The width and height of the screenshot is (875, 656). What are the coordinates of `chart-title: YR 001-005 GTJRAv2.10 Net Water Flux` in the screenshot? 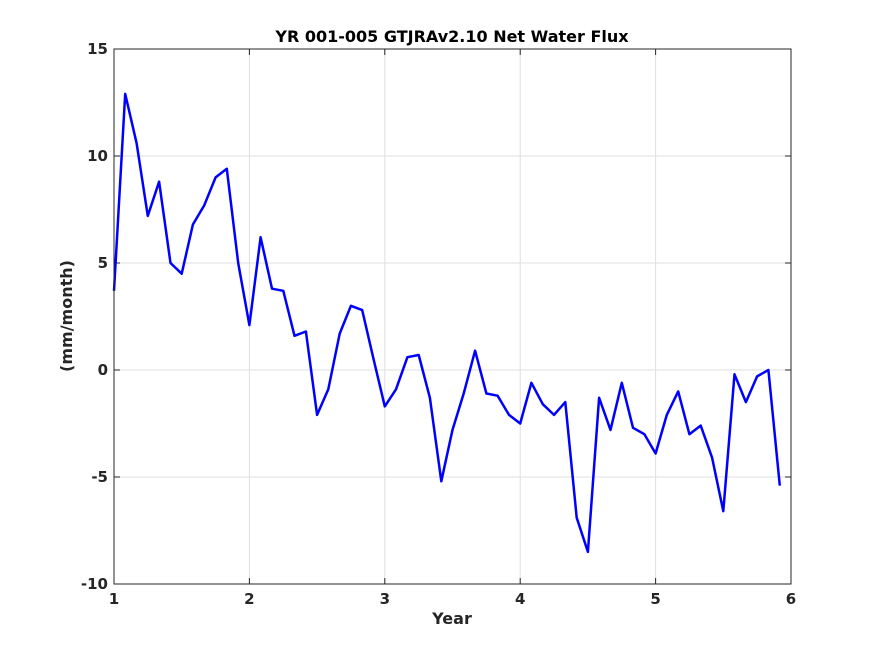 It's located at (451, 36).